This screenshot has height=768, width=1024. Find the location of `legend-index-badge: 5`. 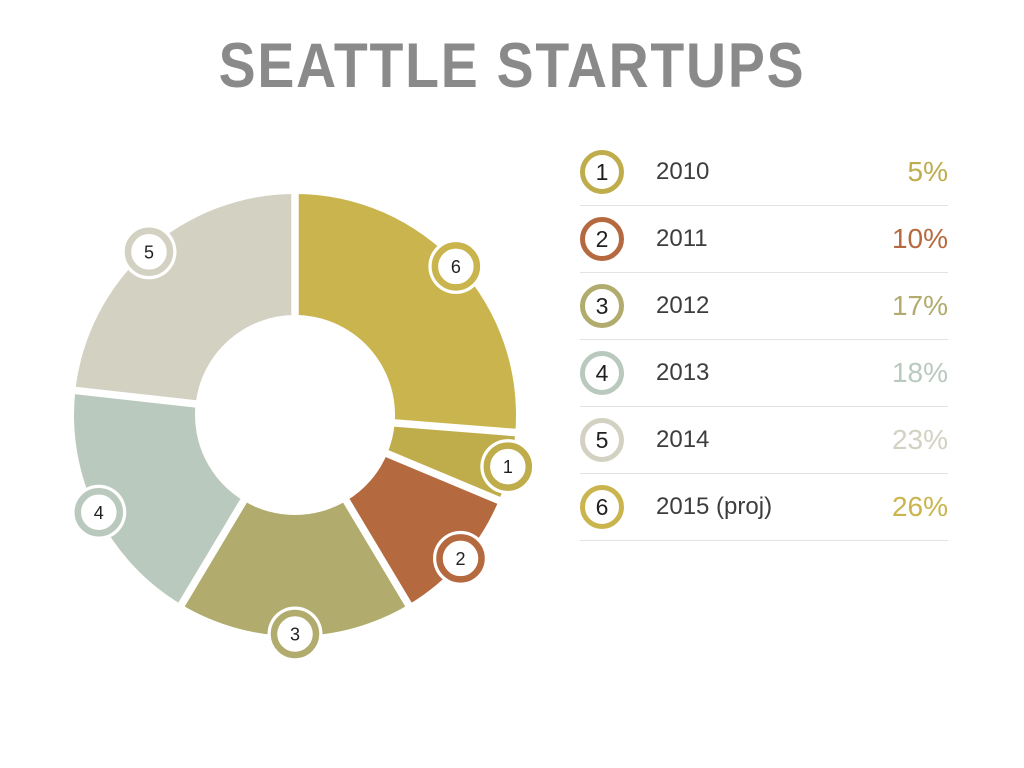

legend-index-badge: 5 is located at coordinates (602, 440).